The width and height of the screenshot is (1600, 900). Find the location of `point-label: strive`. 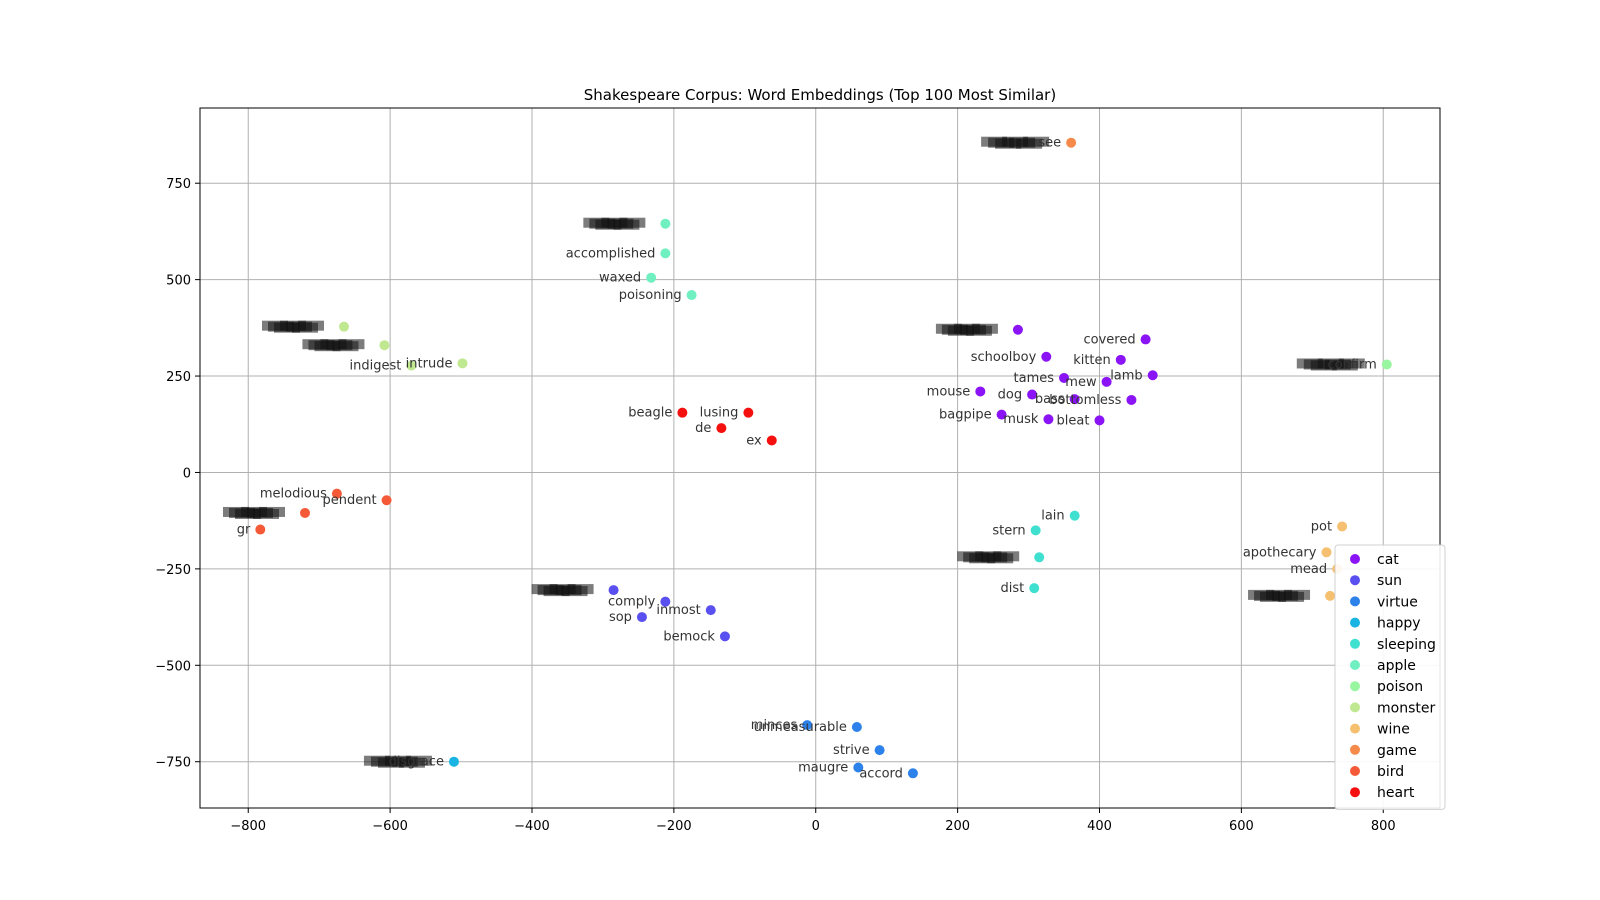

point-label: strive is located at coordinates (851, 750).